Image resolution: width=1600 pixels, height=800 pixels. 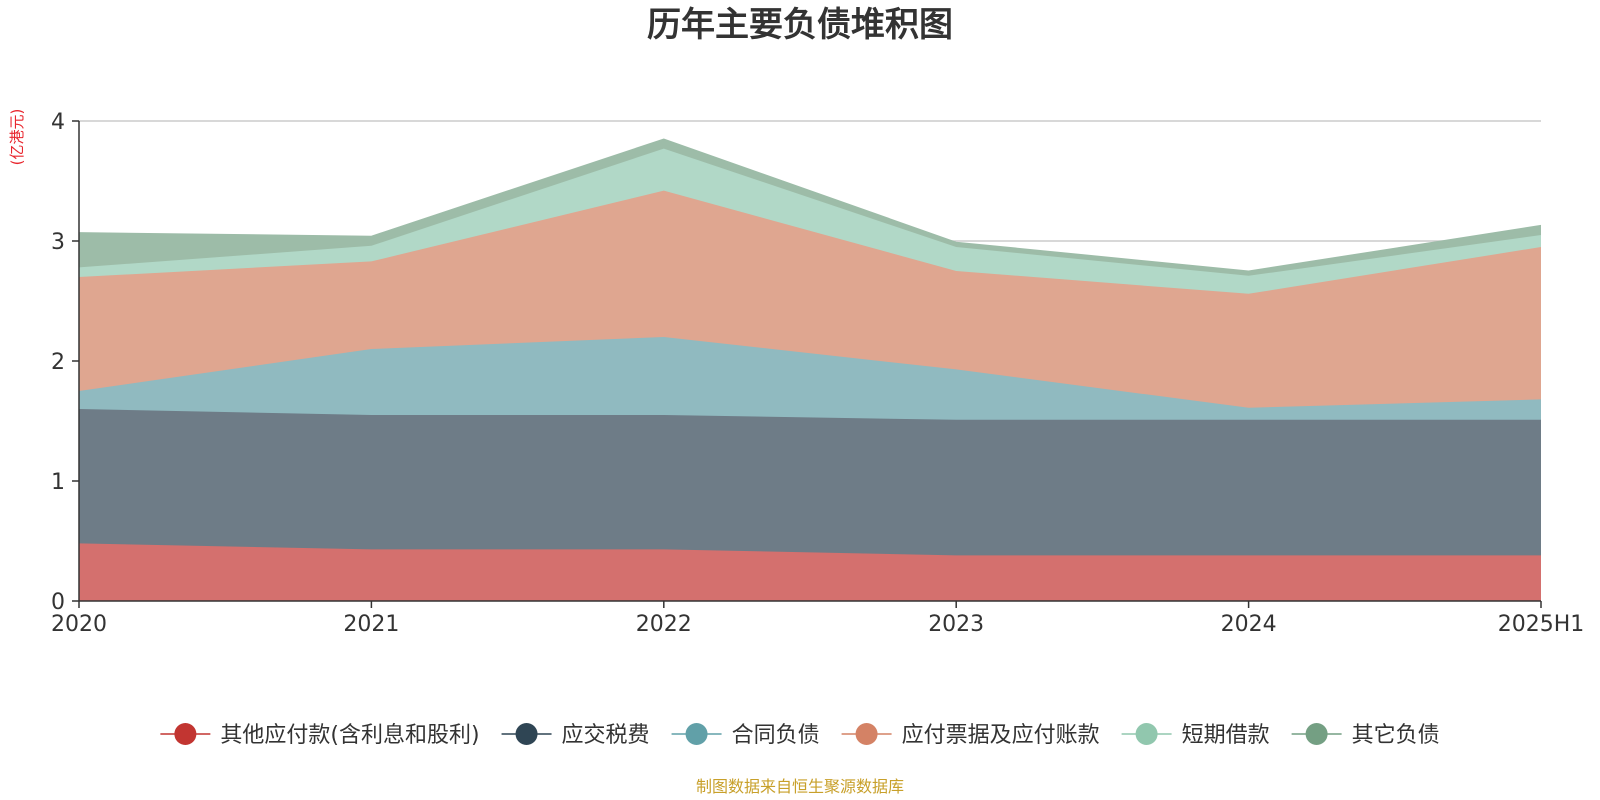 I want to click on legend-item-1: 应交税费, so click(x=575, y=735).